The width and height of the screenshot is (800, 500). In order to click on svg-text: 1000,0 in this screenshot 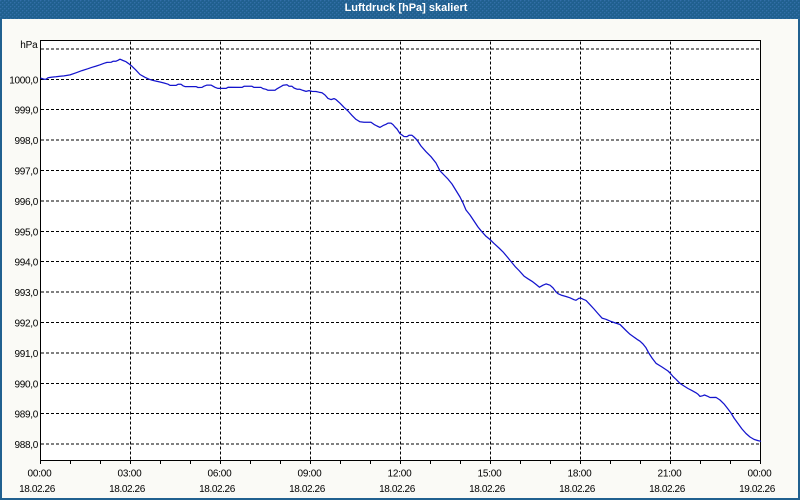, I will do `click(24, 80)`.